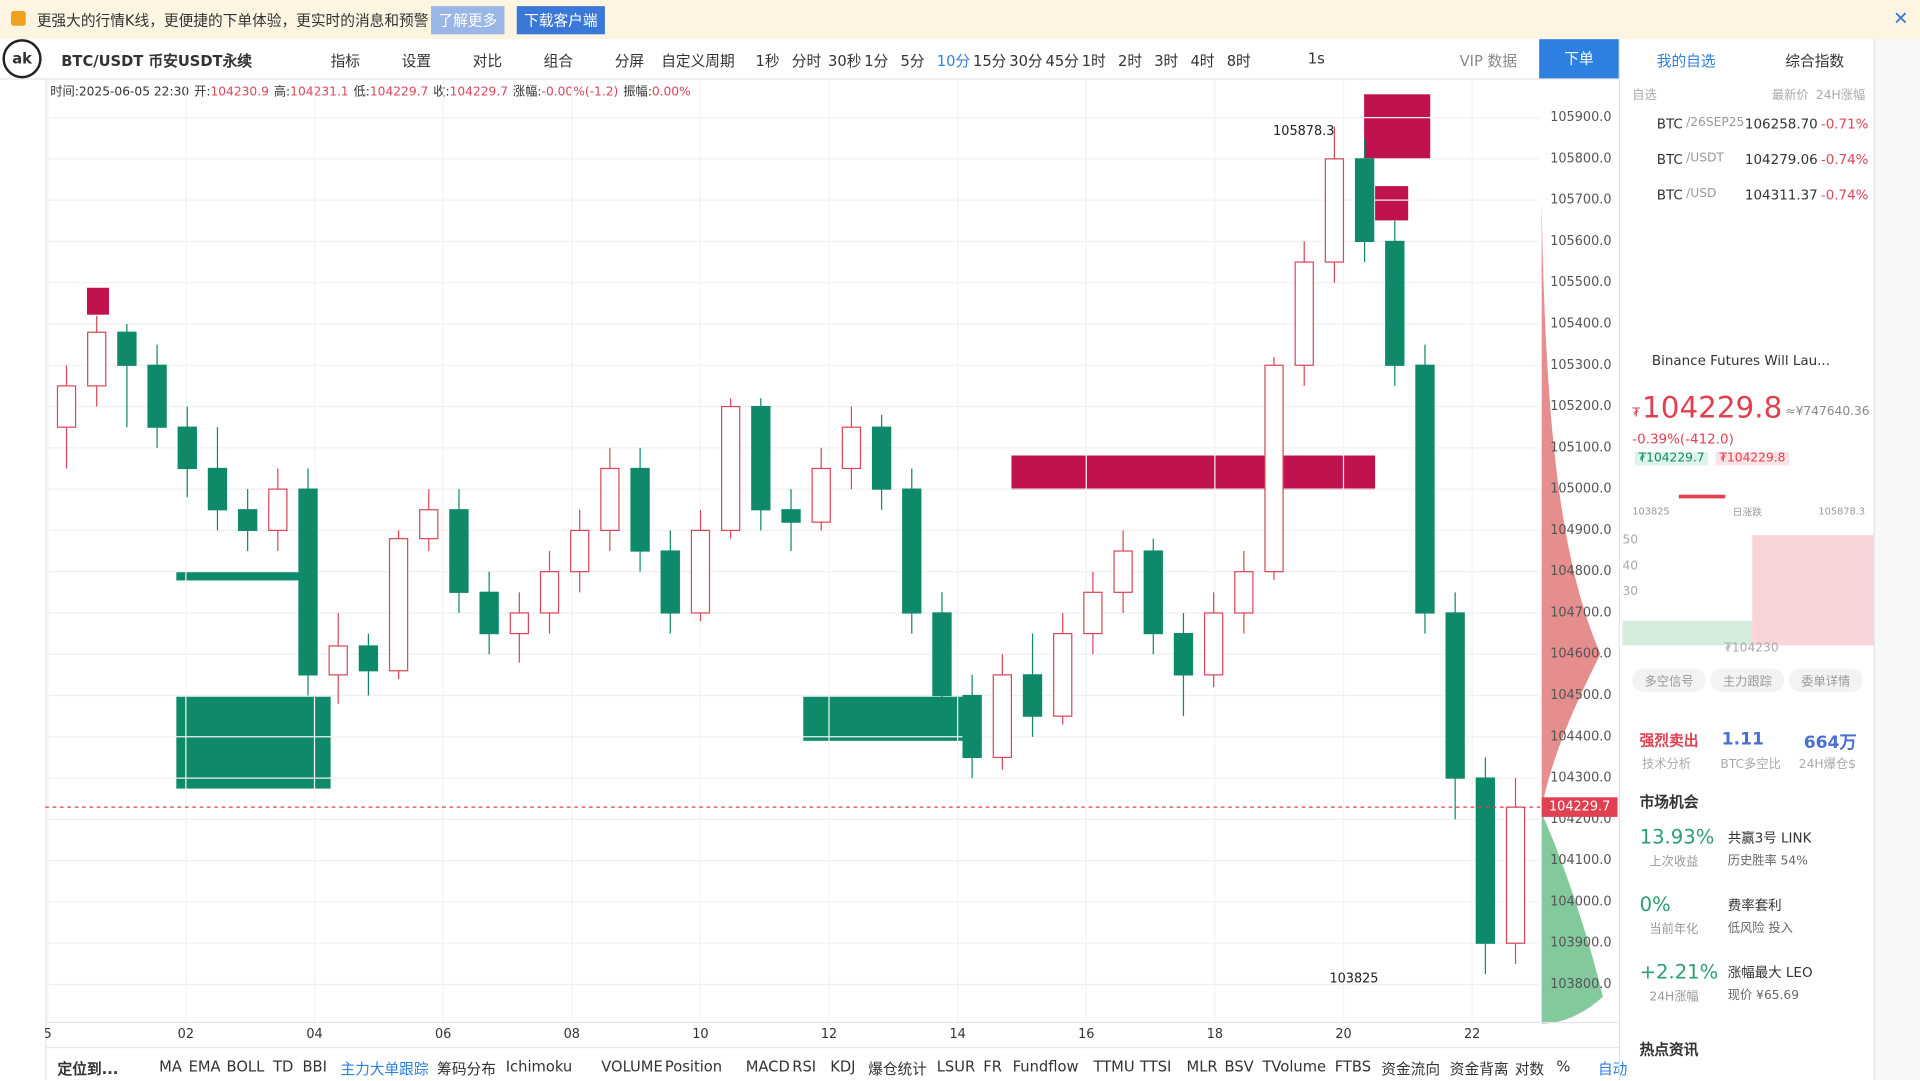  I want to click on sub-indicator: RSI, so click(804, 1066).